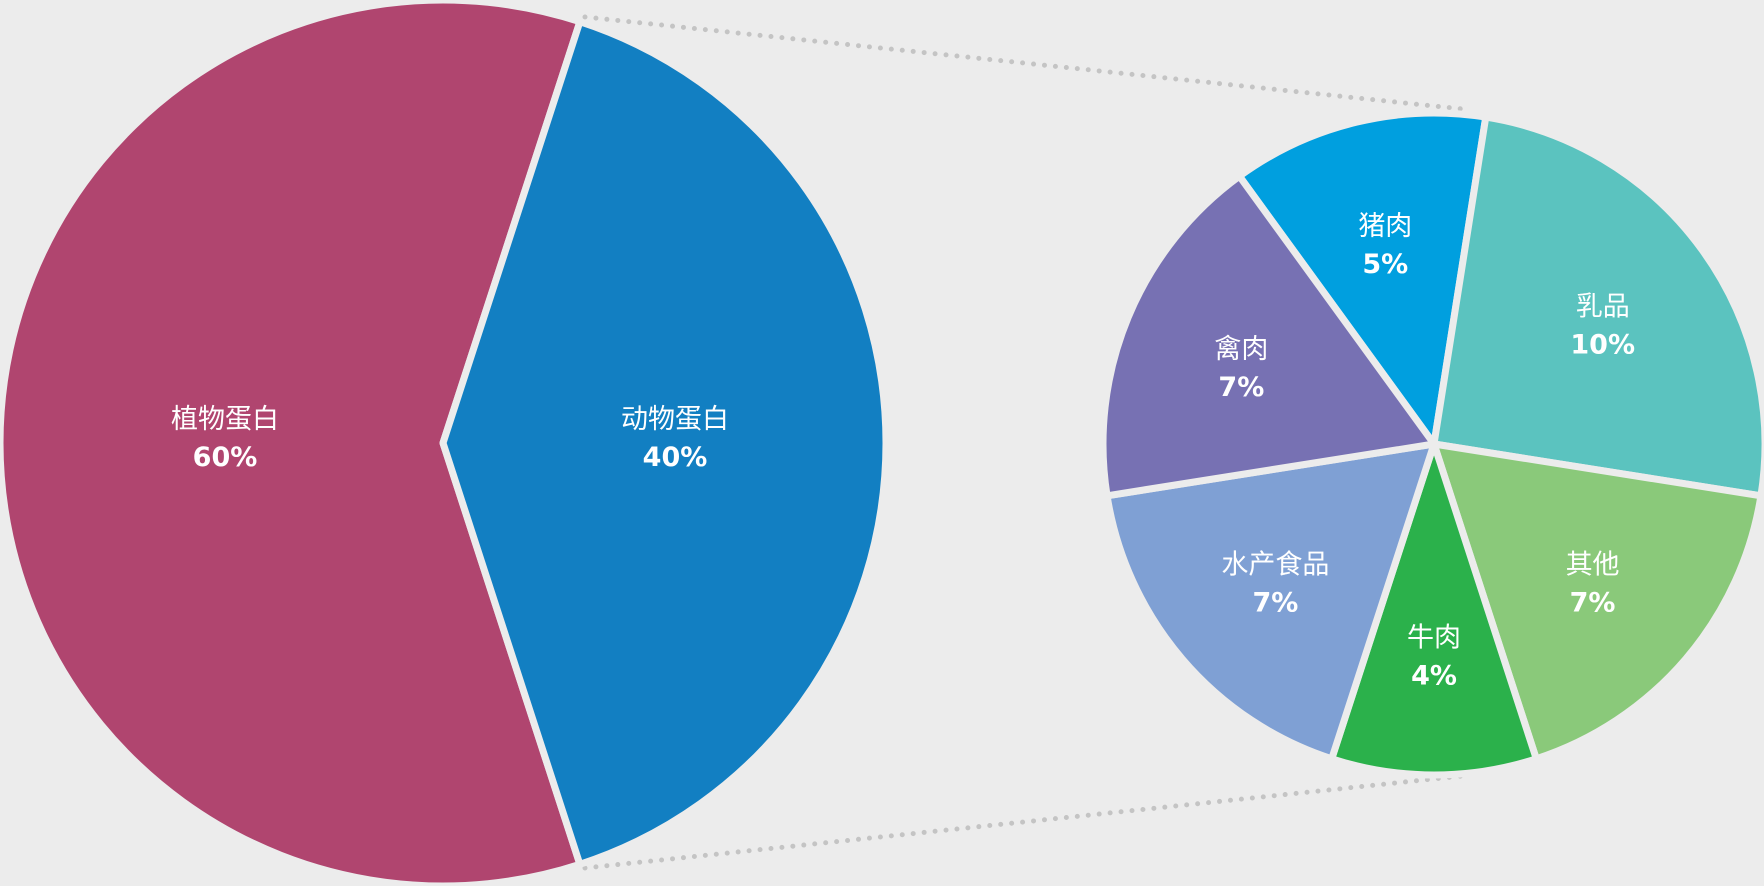 The height and width of the screenshot is (886, 1764). What do you see at coordinates (1385, 264) in the screenshot?
I see `slice-value-label: 5%` at bounding box center [1385, 264].